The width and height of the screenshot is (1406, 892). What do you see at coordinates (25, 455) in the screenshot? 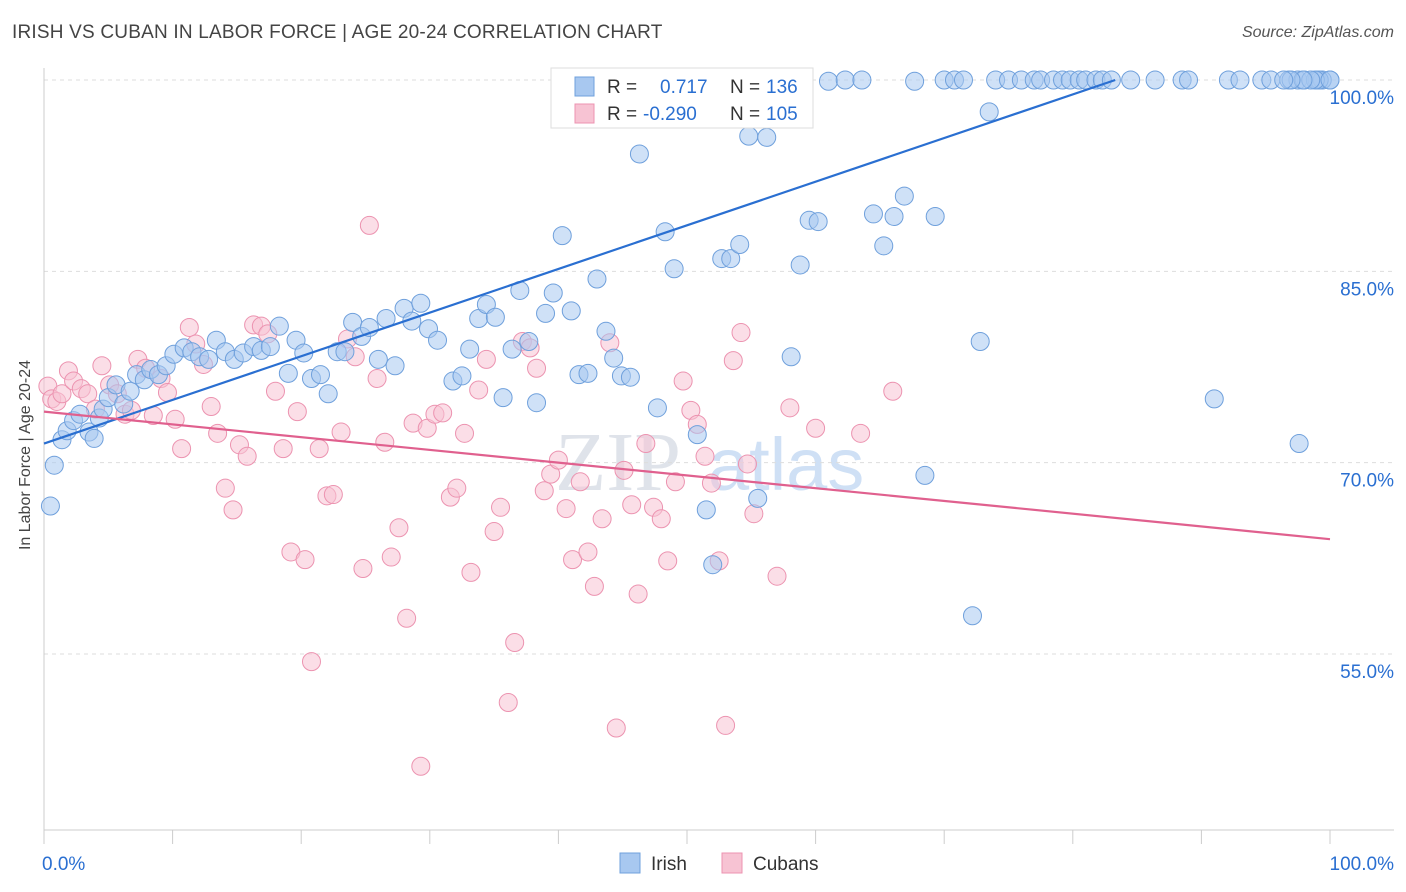
I see `y-axis-label: In Labor Force | Age 20-24` at bounding box center [25, 455].